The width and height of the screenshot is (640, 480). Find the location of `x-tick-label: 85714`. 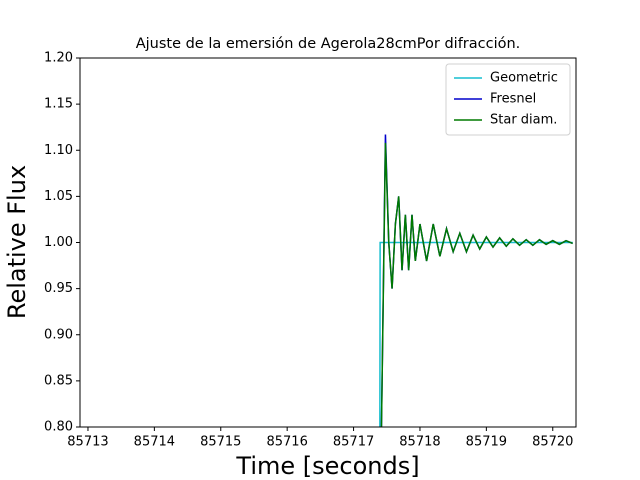

x-tick-label: 85714 is located at coordinates (154, 442).